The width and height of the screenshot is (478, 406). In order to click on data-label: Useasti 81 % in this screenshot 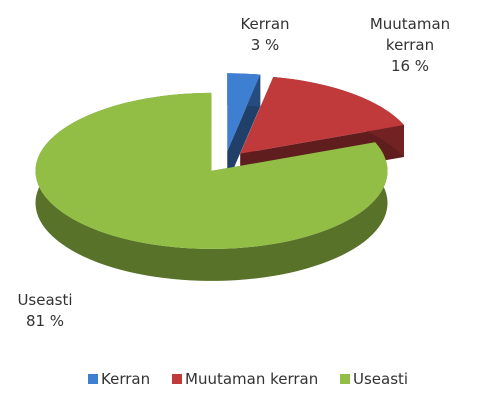, I will do `click(45, 311)`.